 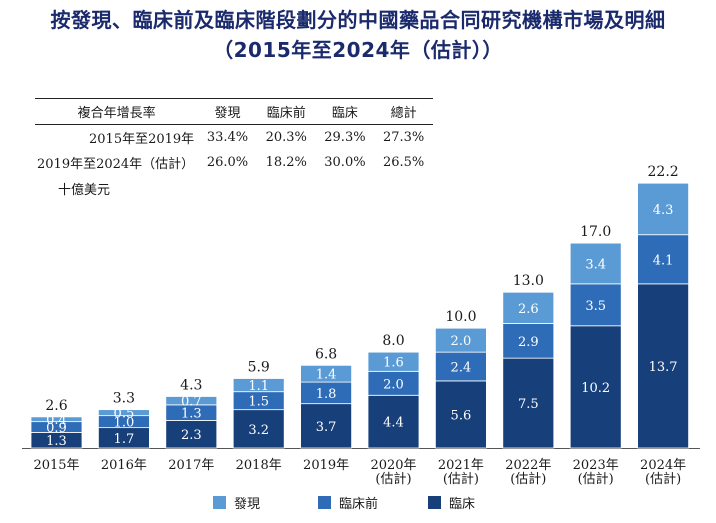 What do you see at coordinates (359, 504) in the screenshot?
I see `legend-label-preclinical: 臨床前` at bounding box center [359, 504].